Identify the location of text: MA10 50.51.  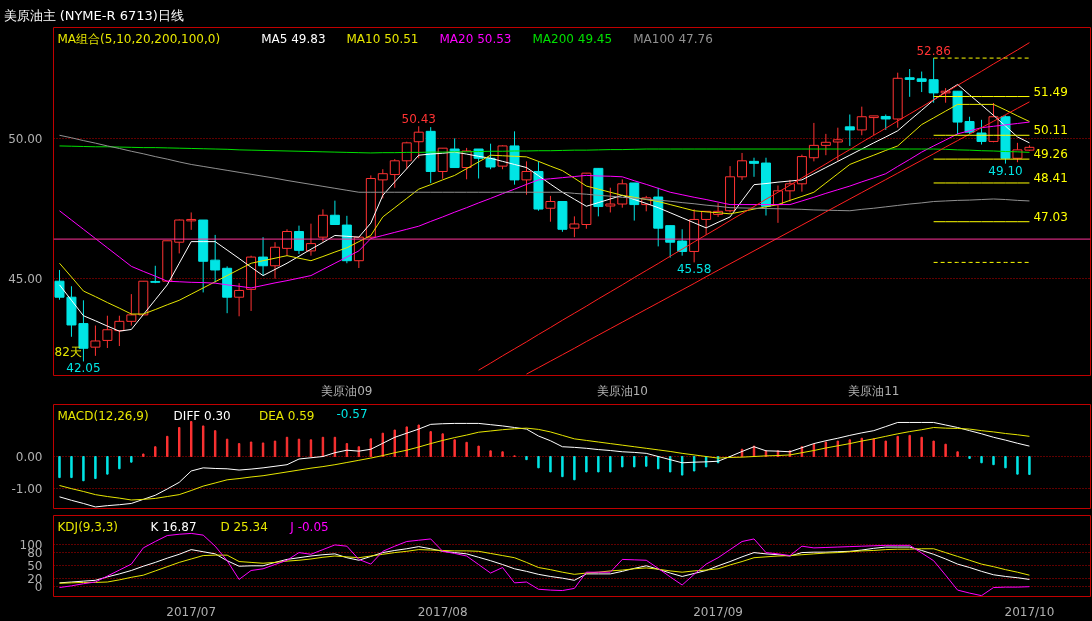
(382, 38).